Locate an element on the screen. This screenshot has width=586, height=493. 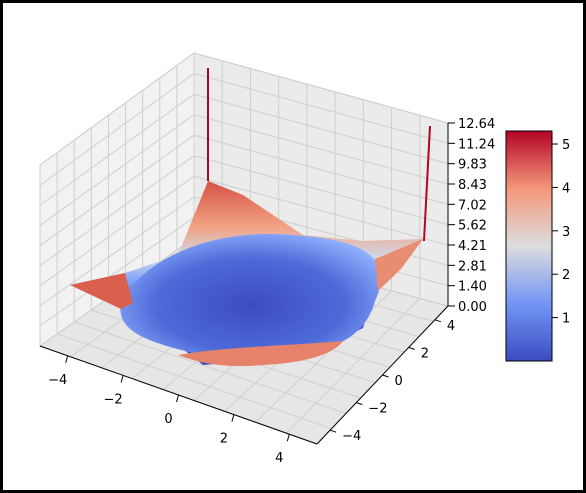
colorbar-tick-label: 4 is located at coordinates (566, 188).